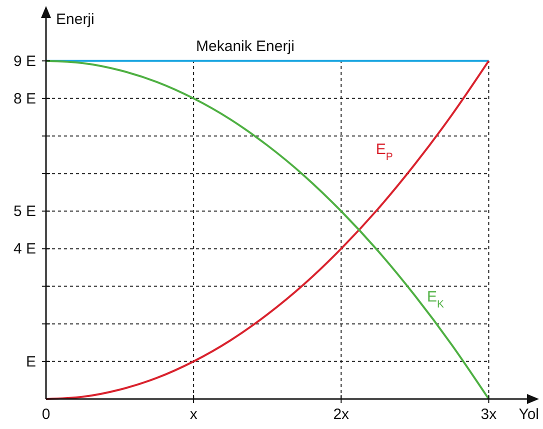 Image resolution: width=543 pixels, height=429 pixels. Describe the element at coordinates (194, 414) in the screenshot. I see `x-tick-label: x` at that location.